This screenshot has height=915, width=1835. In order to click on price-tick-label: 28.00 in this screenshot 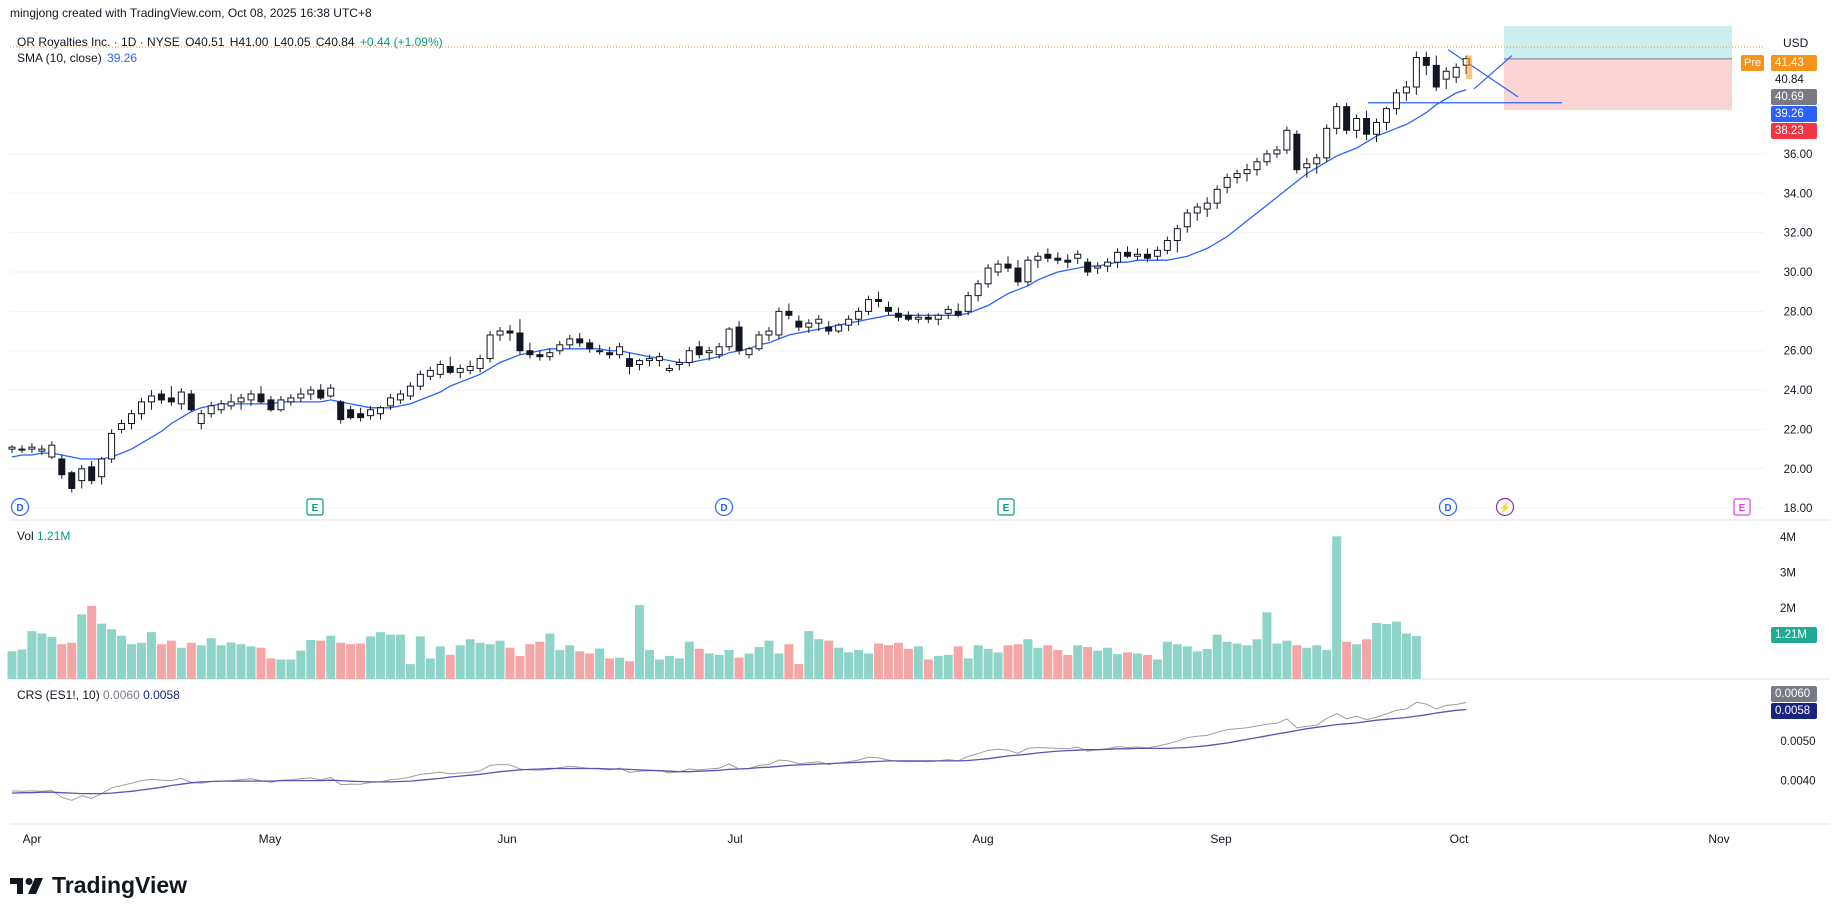, I will do `click(1798, 312)`.